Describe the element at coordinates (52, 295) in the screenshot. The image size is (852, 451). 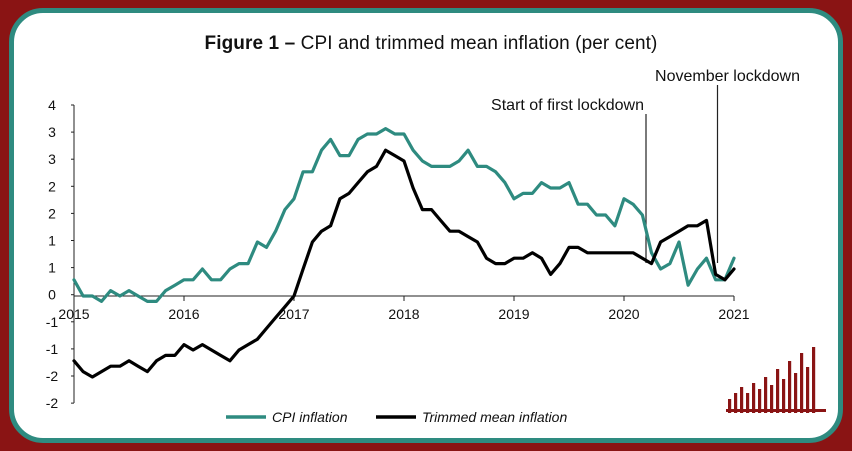
I see `y-tick-label: 0` at that location.